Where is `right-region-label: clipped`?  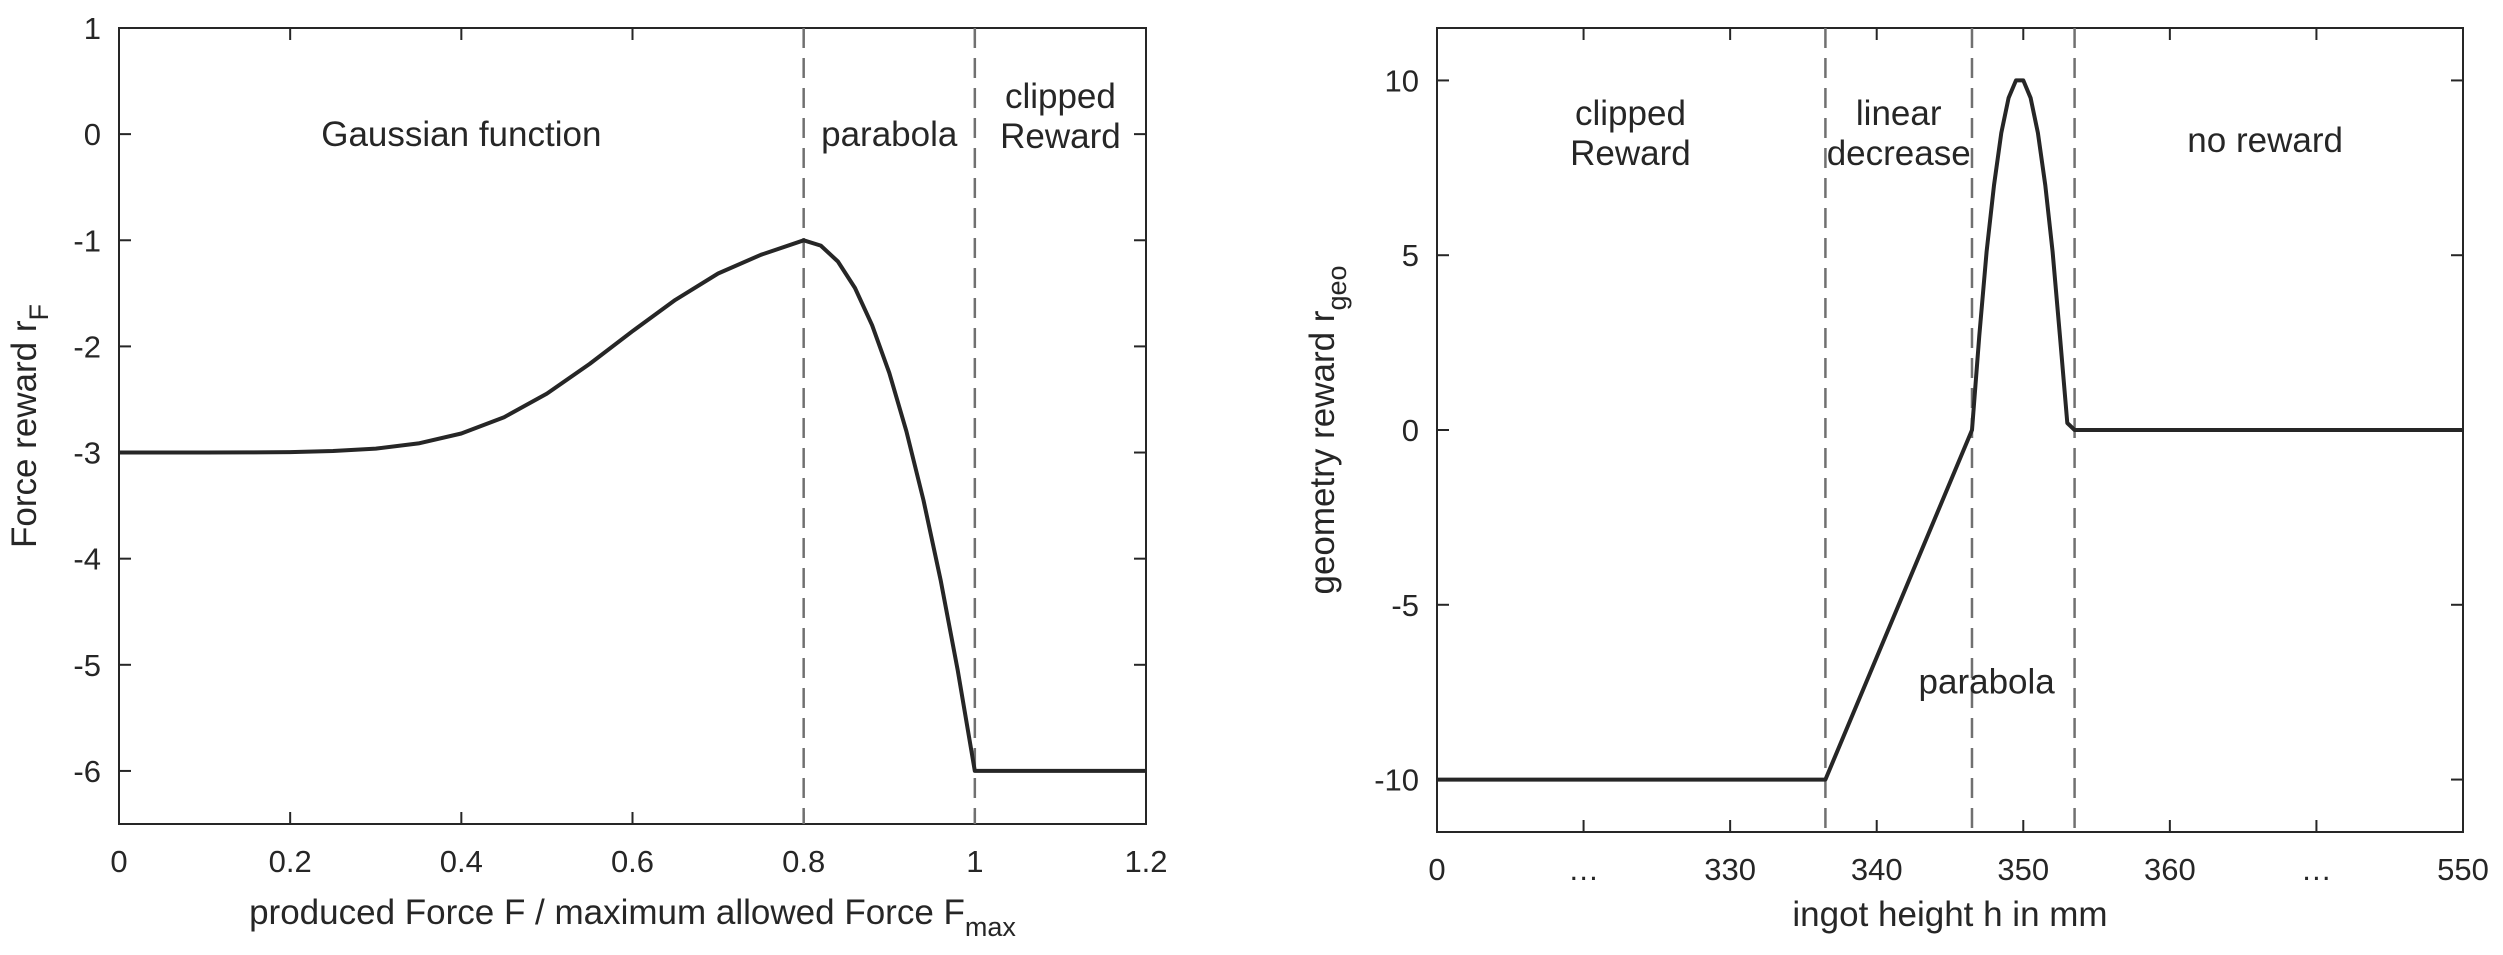
right-region-label: clipped is located at coordinates (1630, 113).